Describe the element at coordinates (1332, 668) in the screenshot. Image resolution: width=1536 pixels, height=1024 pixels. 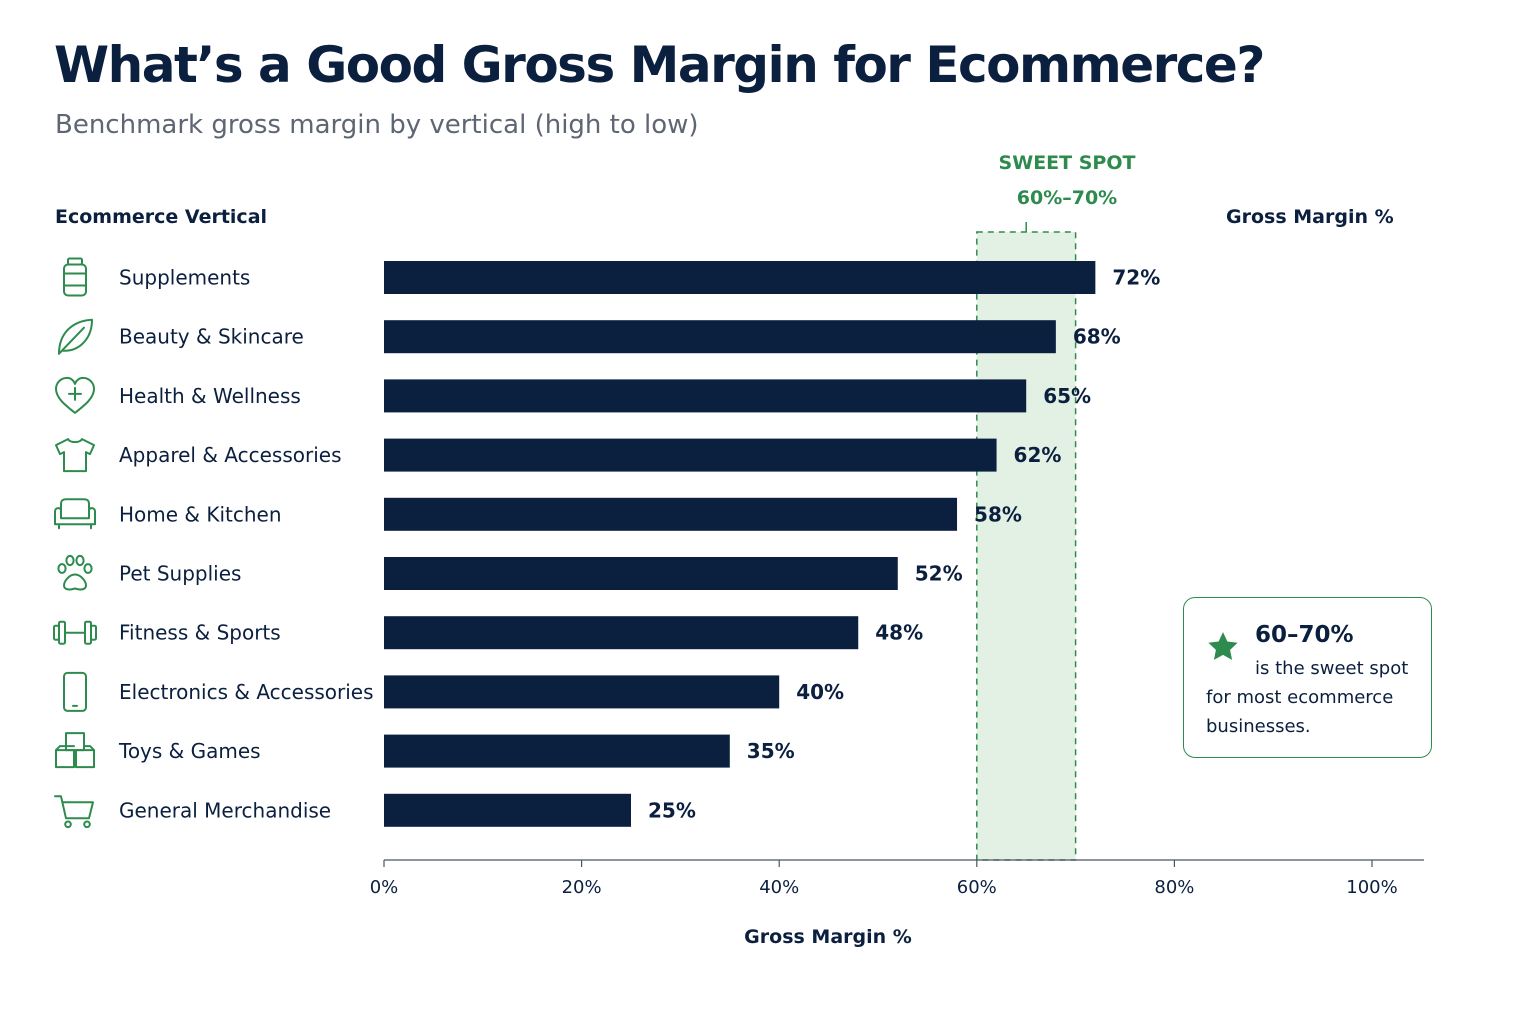
I see `note-line-1: is the sweet spot` at that location.